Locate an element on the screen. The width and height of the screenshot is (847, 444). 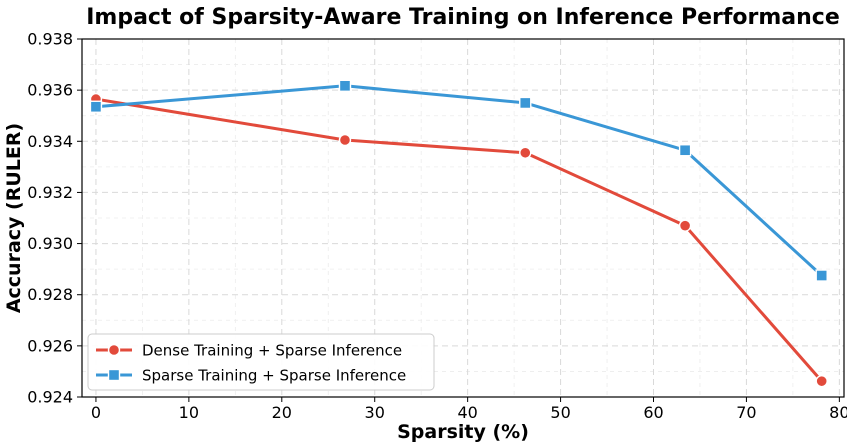
x-tick-label: 80 is located at coordinates (838, 412).